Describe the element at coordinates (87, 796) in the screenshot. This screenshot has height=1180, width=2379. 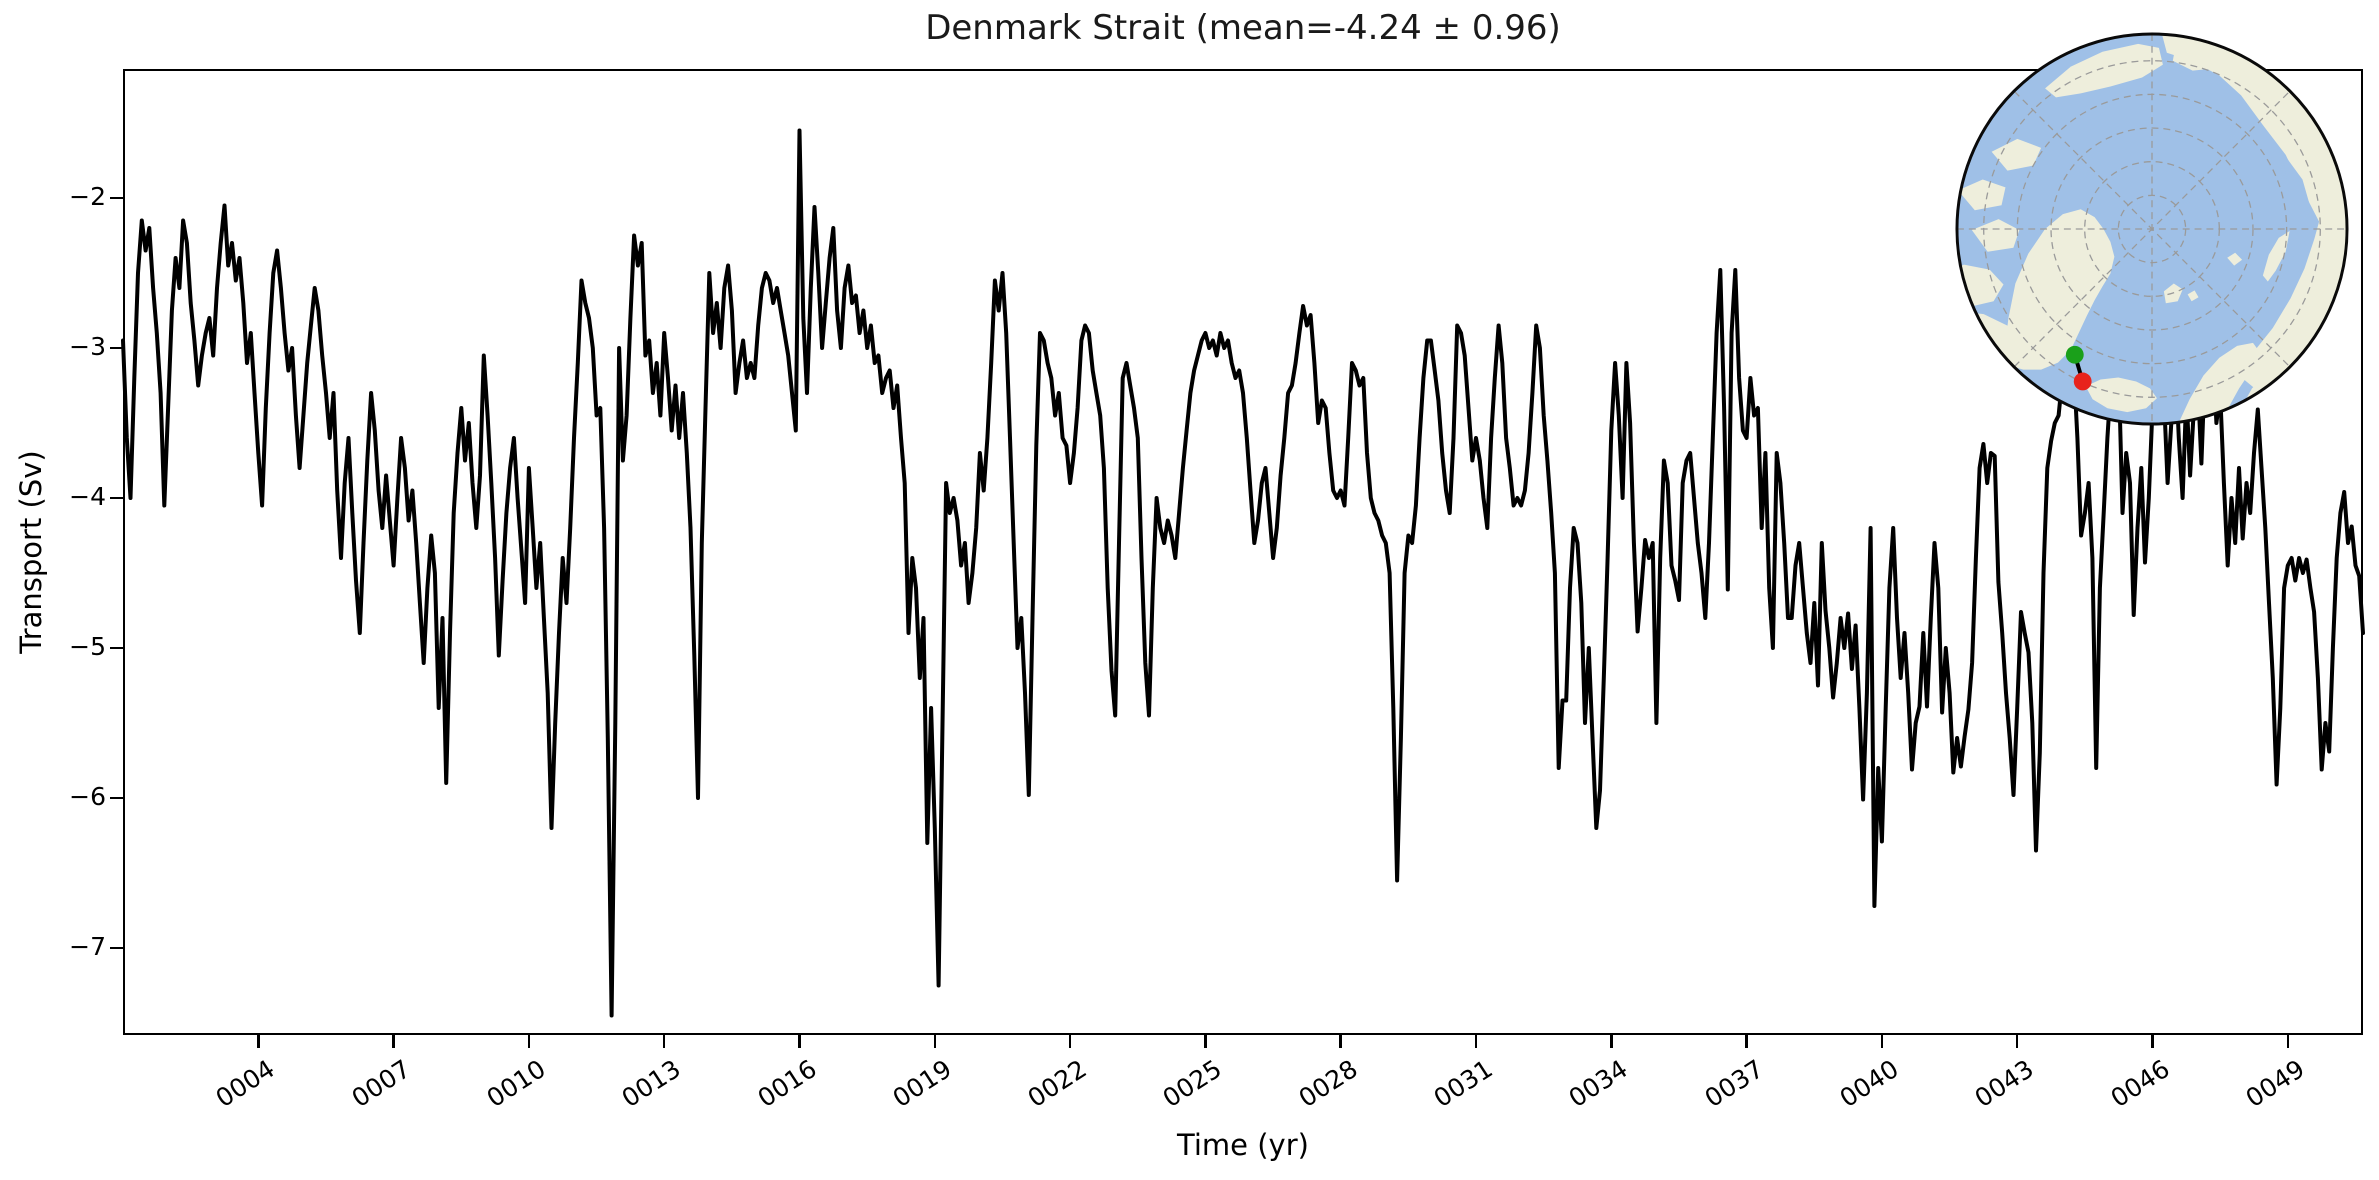
I see `y-tick-label: −6` at that location.